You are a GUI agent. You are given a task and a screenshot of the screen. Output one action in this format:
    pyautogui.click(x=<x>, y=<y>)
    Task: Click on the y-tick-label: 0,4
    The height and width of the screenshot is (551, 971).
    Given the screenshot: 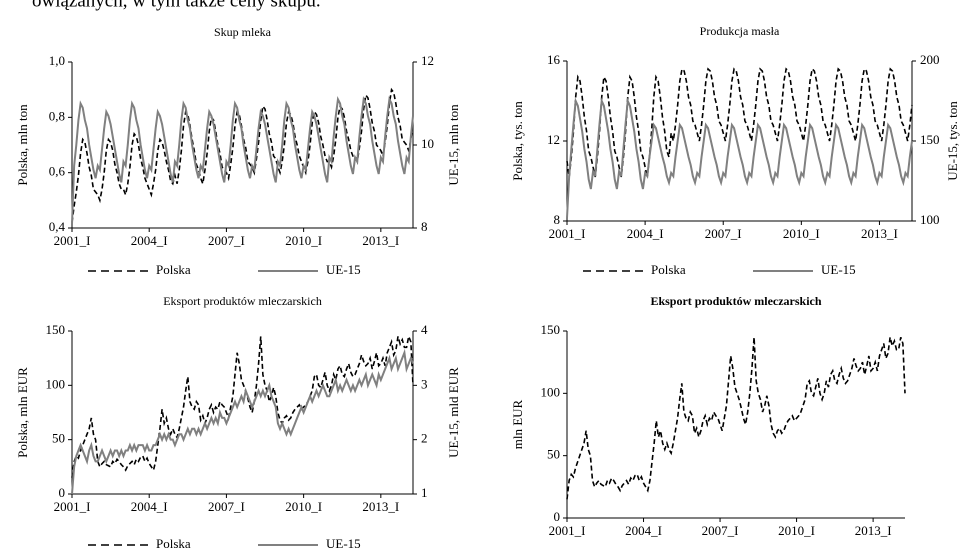 What is the action you would take?
    pyautogui.click(x=57, y=226)
    